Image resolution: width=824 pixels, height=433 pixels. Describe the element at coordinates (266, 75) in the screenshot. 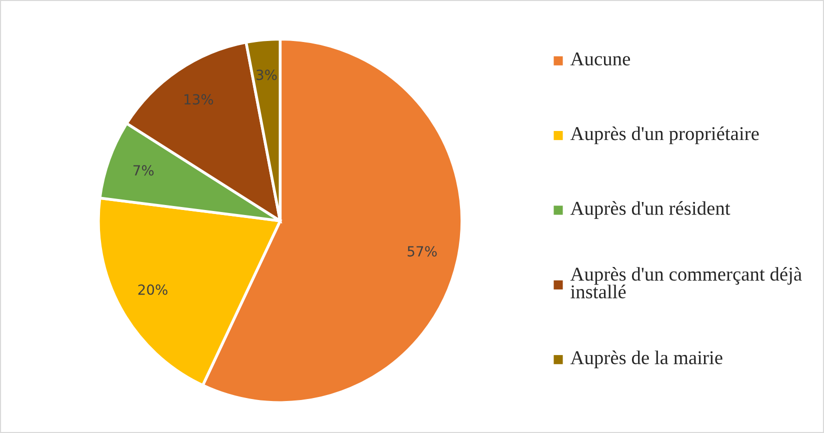

I see `data-label: 3%` at that location.